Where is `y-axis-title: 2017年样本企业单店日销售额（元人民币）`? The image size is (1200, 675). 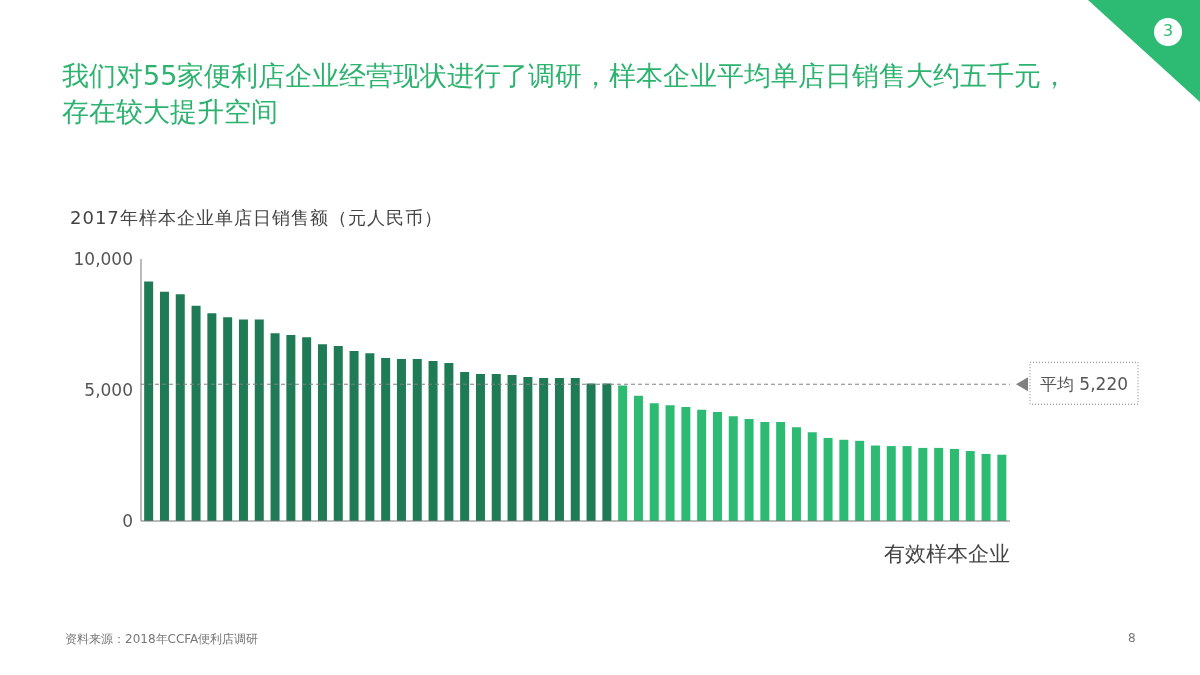
y-axis-title: 2017年样本企业单店日销售额（元人民币） is located at coordinates (256, 218).